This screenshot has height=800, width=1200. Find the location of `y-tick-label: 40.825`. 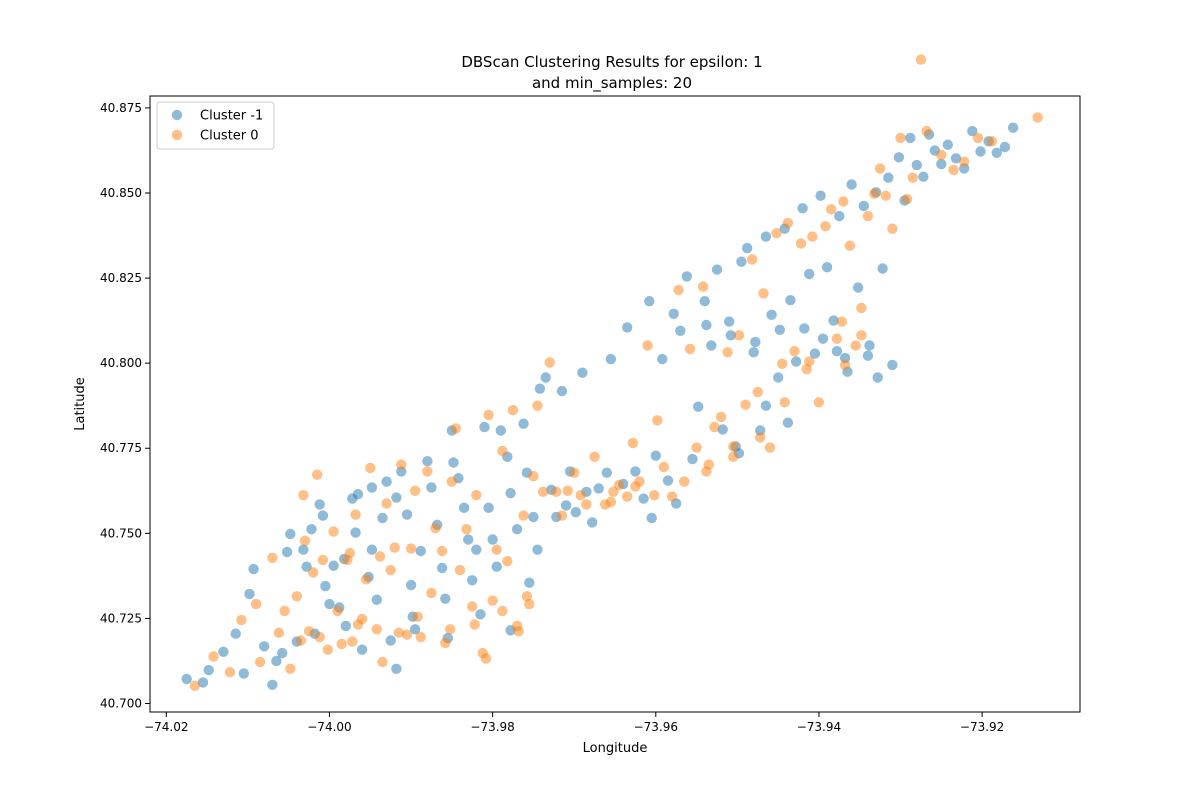

y-tick-label: 40.825 is located at coordinates (121, 278).